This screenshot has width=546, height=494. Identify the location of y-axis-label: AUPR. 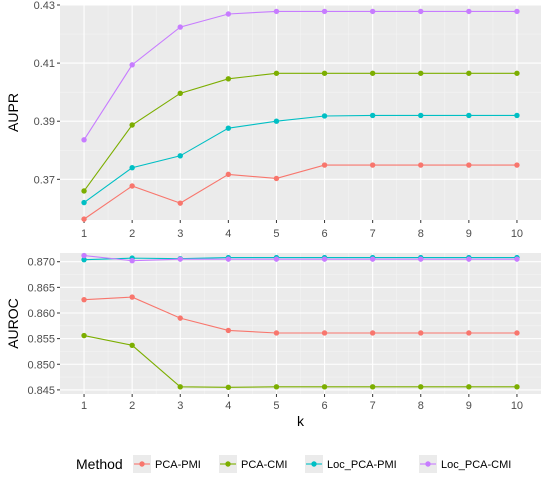
(13, 112).